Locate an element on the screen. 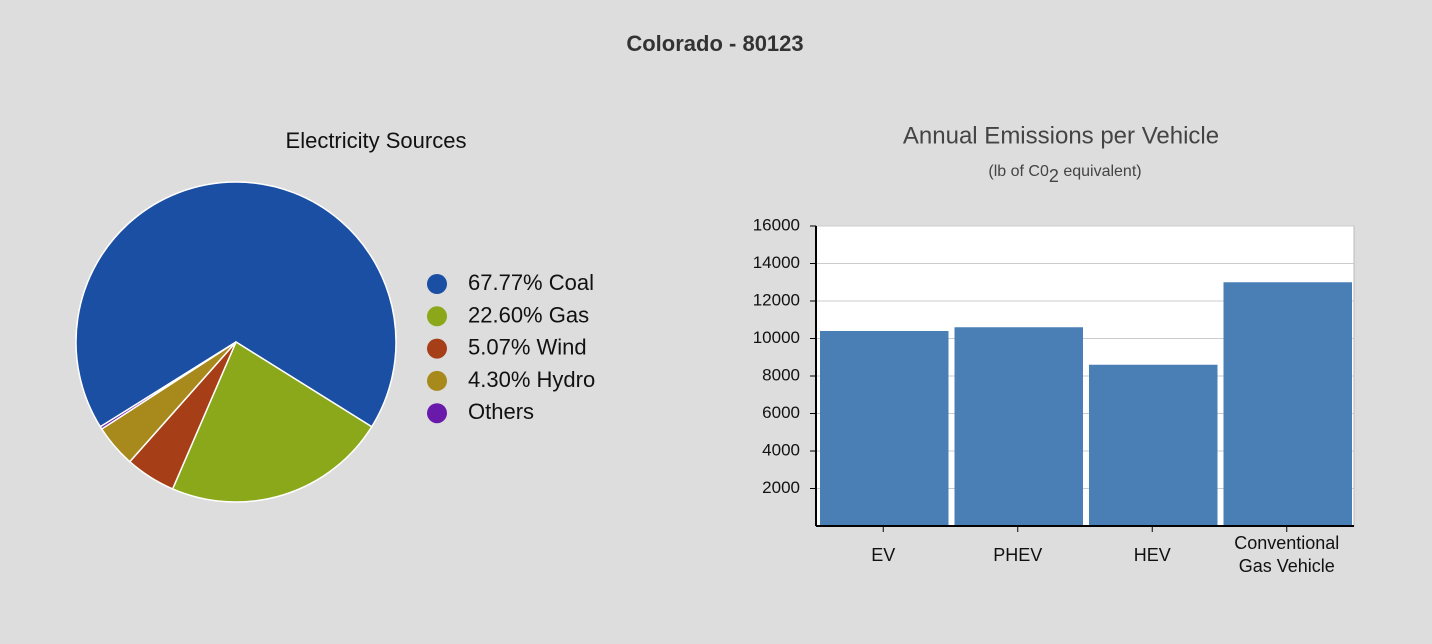  y-tick-label: 2000 is located at coordinates (781, 487).